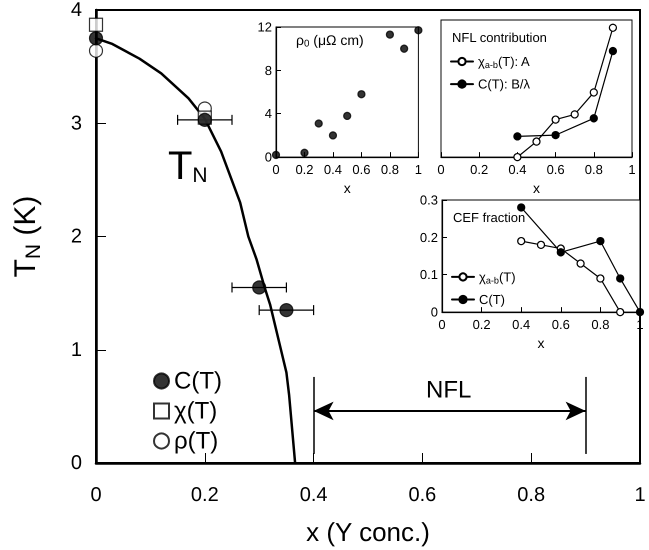 This screenshot has width=649, height=550. Describe the element at coordinates (429, 237) in the screenshot. I see `y-tick-label: 0.2` at that location.